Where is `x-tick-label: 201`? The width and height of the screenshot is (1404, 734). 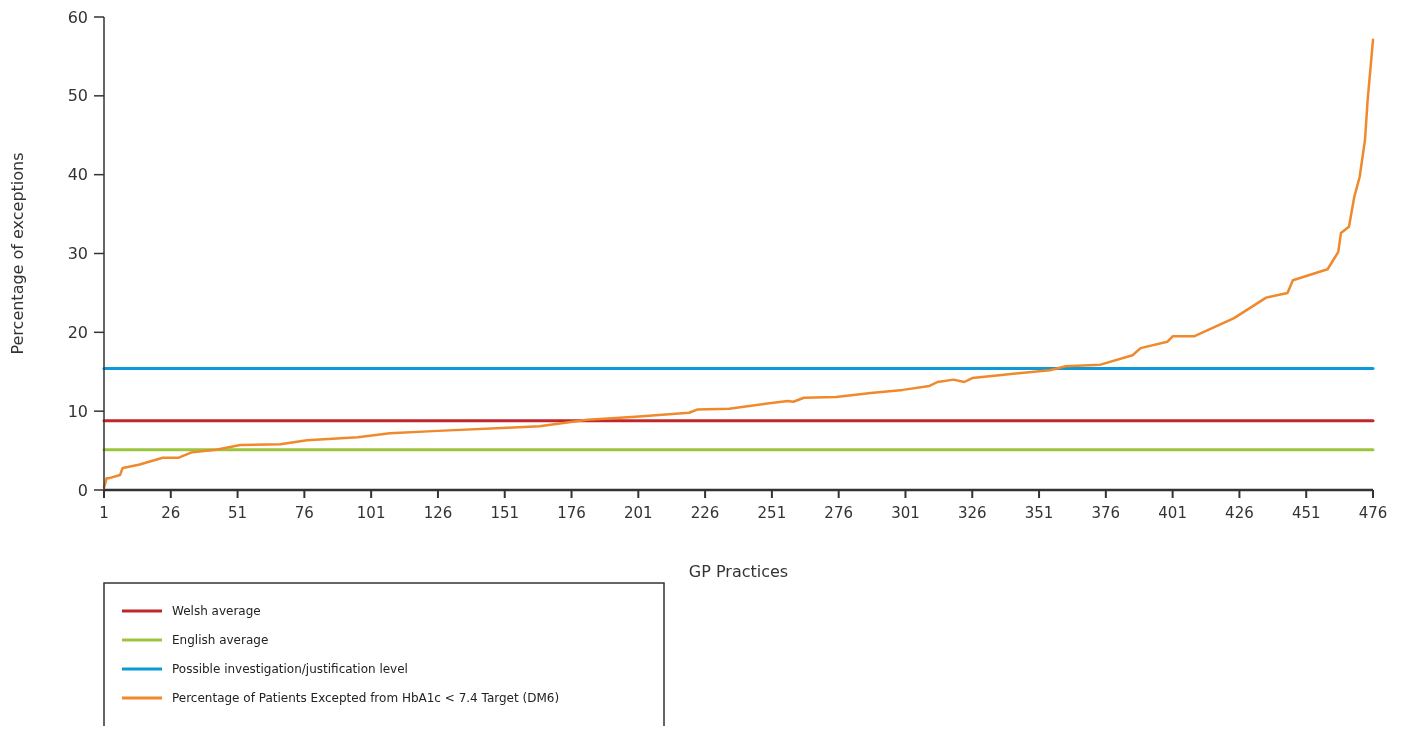
x-tick-label: 201 is located at coordinates (638, 513).